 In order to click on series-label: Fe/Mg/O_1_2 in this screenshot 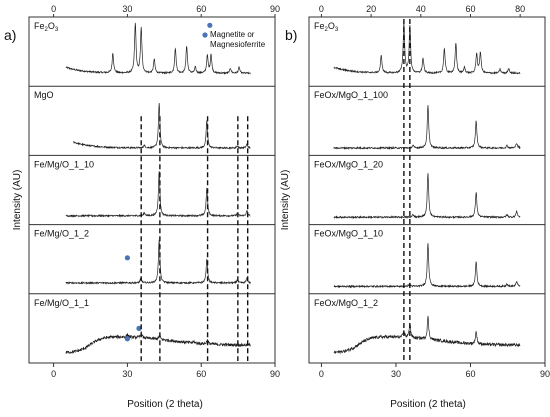, I will do `click(61, 234)`.